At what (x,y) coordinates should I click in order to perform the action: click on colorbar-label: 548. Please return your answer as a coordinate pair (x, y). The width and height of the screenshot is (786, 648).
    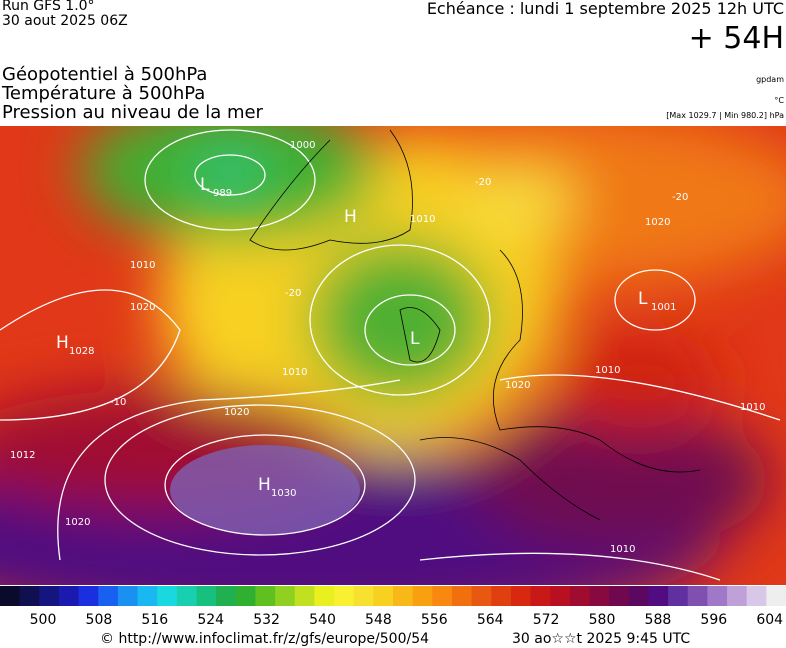
    Looking at the image, I should click on (378, 620).